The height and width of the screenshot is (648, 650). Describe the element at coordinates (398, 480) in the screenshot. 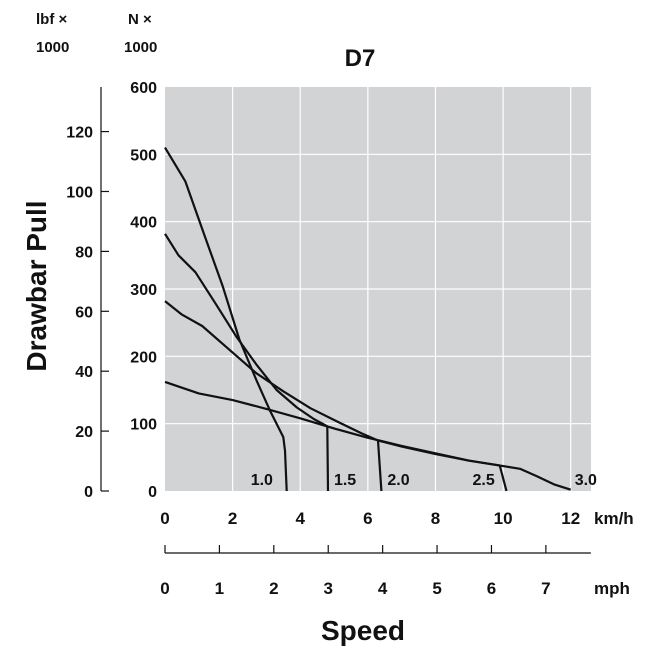

I see `curve-label-2-0: 2.0` at that location.